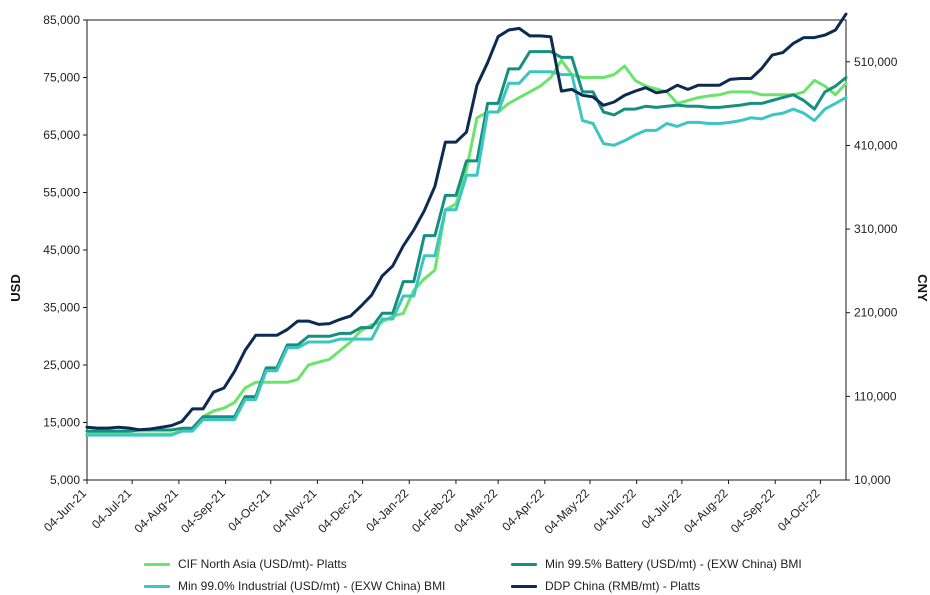 The image size is (930, 595). Describe the element at coordinates (876, 145) in the screenshot. I see `y-right-tick-label: 410,000` at that location.